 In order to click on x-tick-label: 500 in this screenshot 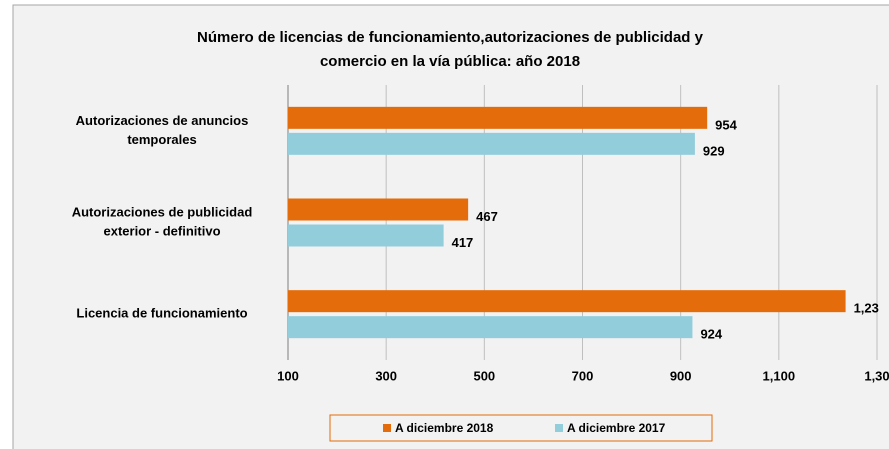, I will do `click(484, 375)`.